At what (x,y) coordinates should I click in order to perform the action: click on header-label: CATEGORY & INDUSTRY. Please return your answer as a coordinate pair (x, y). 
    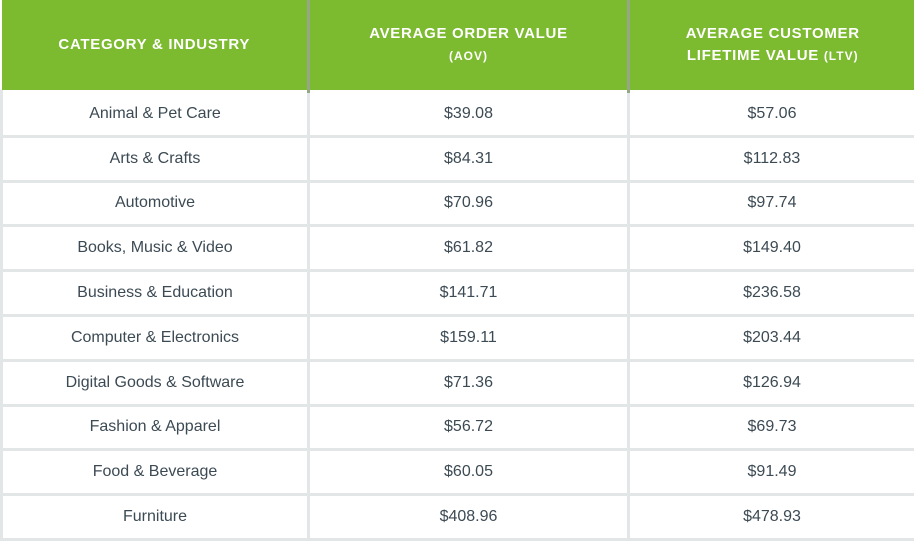
    Looking at the image, I should click on (154, 44).